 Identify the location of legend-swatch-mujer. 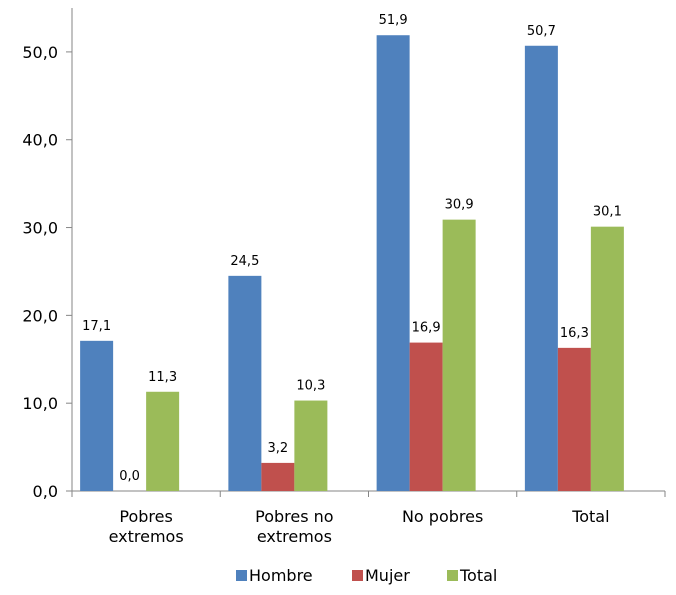
(357, 575).